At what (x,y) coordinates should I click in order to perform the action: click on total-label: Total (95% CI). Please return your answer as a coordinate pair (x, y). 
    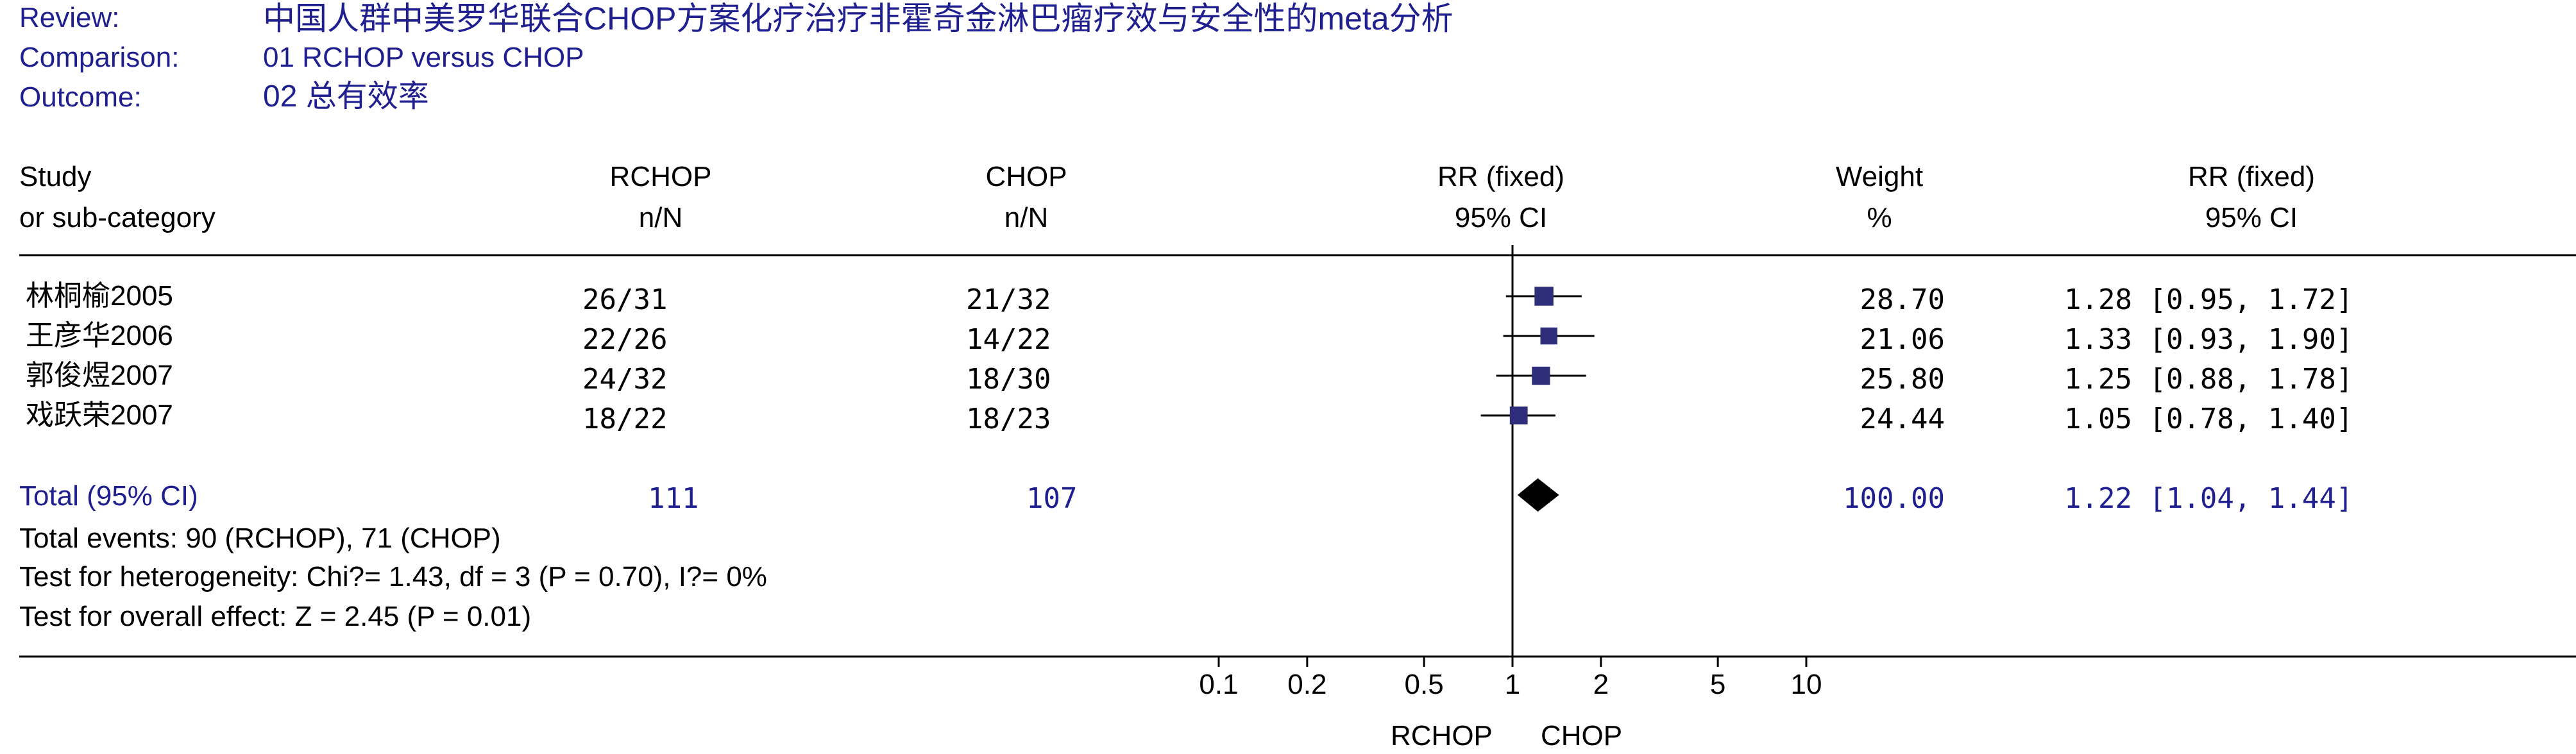
    Looking at the image, I should click on (108, 496).